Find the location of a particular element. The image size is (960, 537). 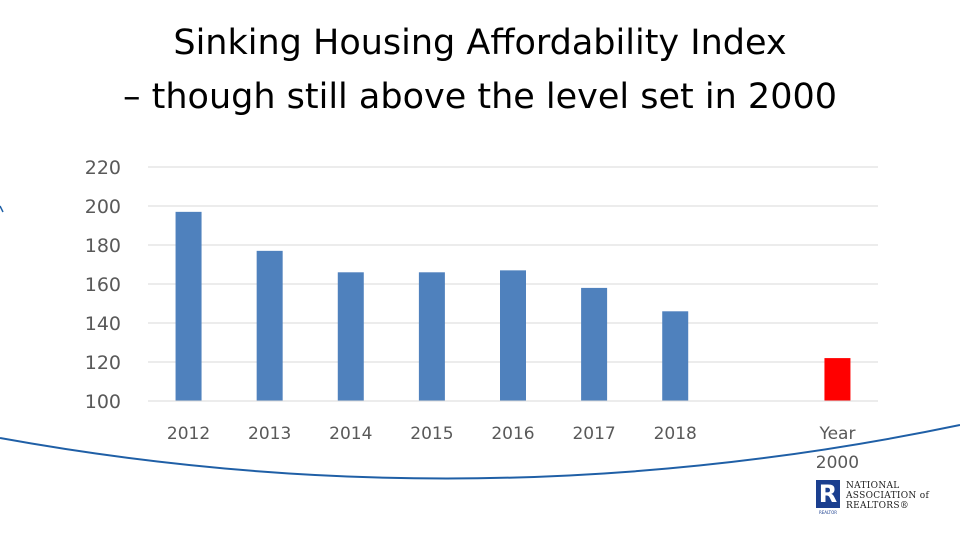

logo-line-1: NATIONAL is located at coordinates (873, 486).